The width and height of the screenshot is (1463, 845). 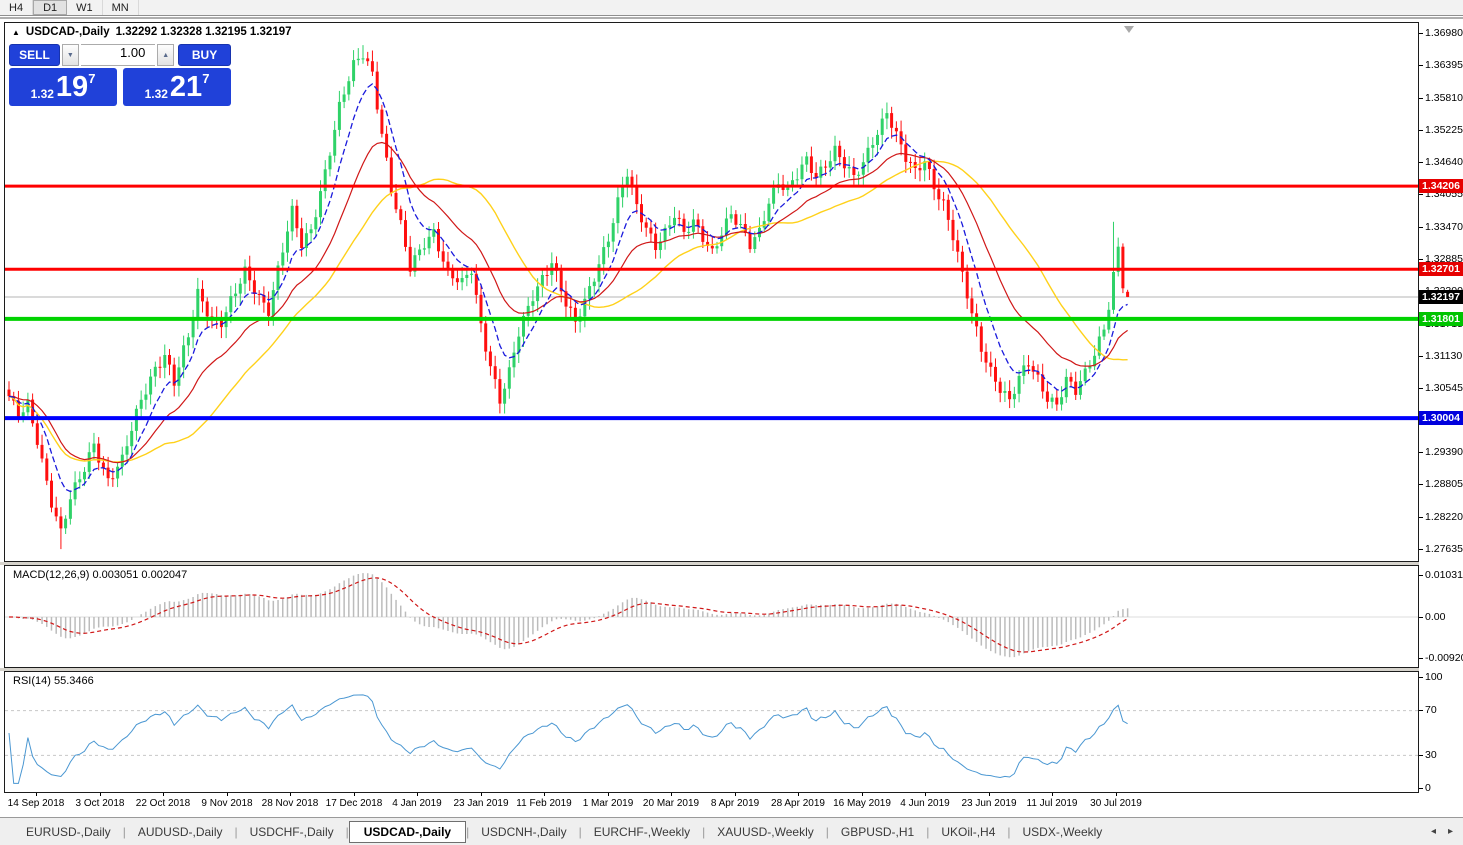 What do you see at coordinates (1444, 227) in the screenshot?
I see `price-tick-label: 1.33470` at bounding box center [1444, 227].